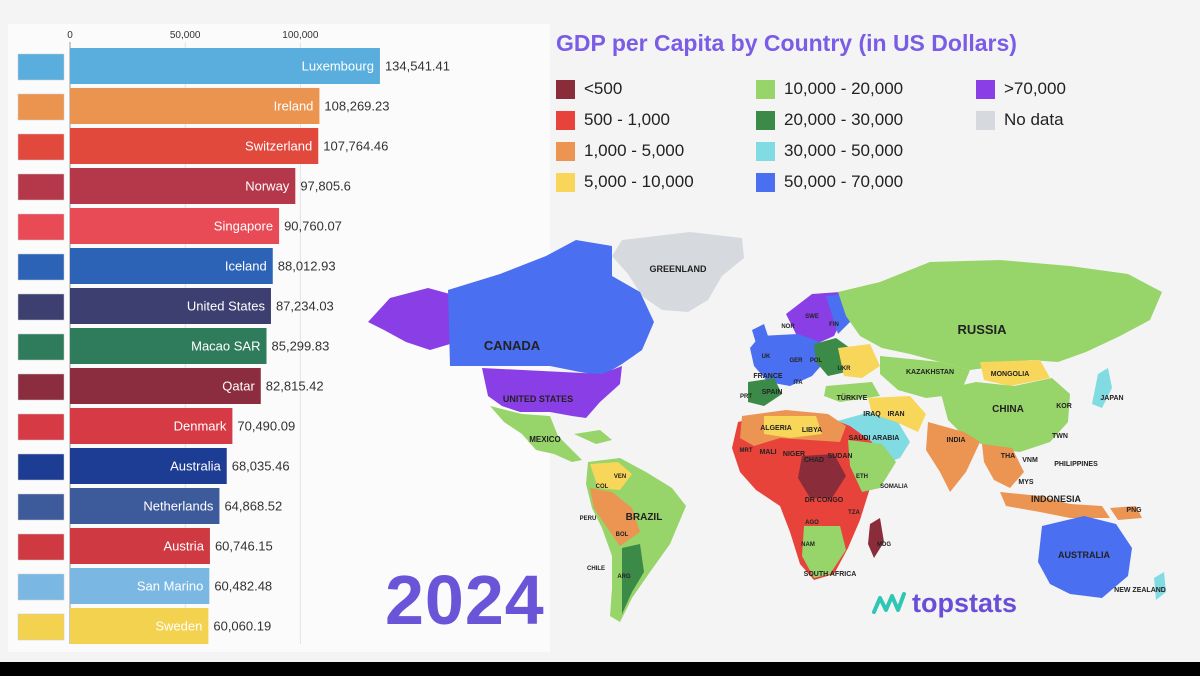 The width and height of the screenshot is (1200, 676). I want to click on map-region-alaska, so click(409, 319).